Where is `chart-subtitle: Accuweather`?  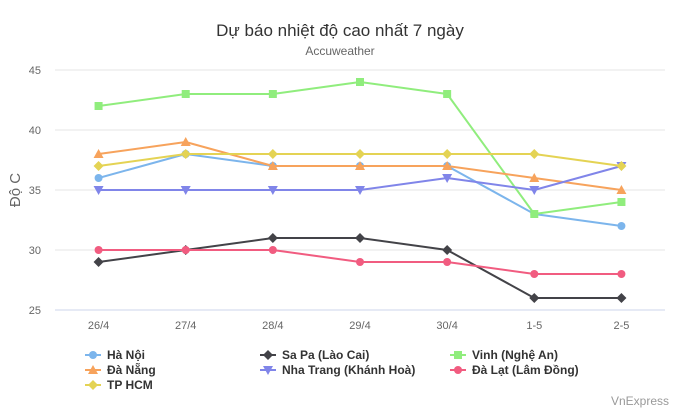
chart-subtitle: Accuweather is located at coordinates (339, 51).